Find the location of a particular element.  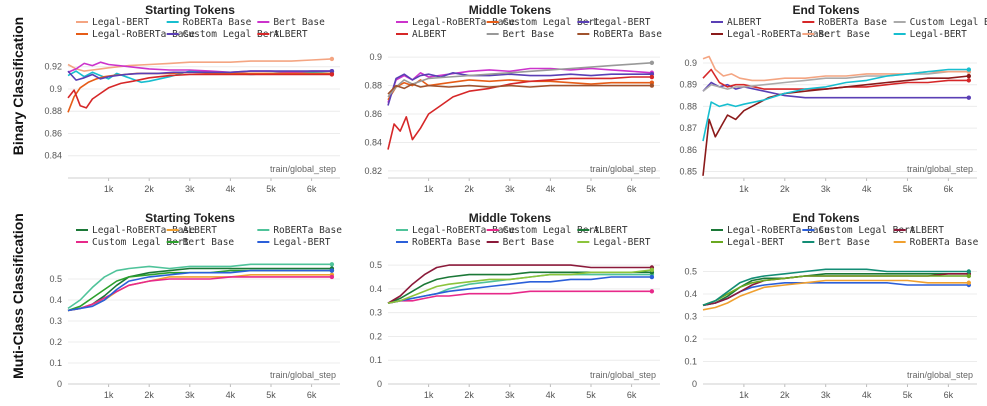

y-tick-label: 0.92 is located at coordinates (53, 67).